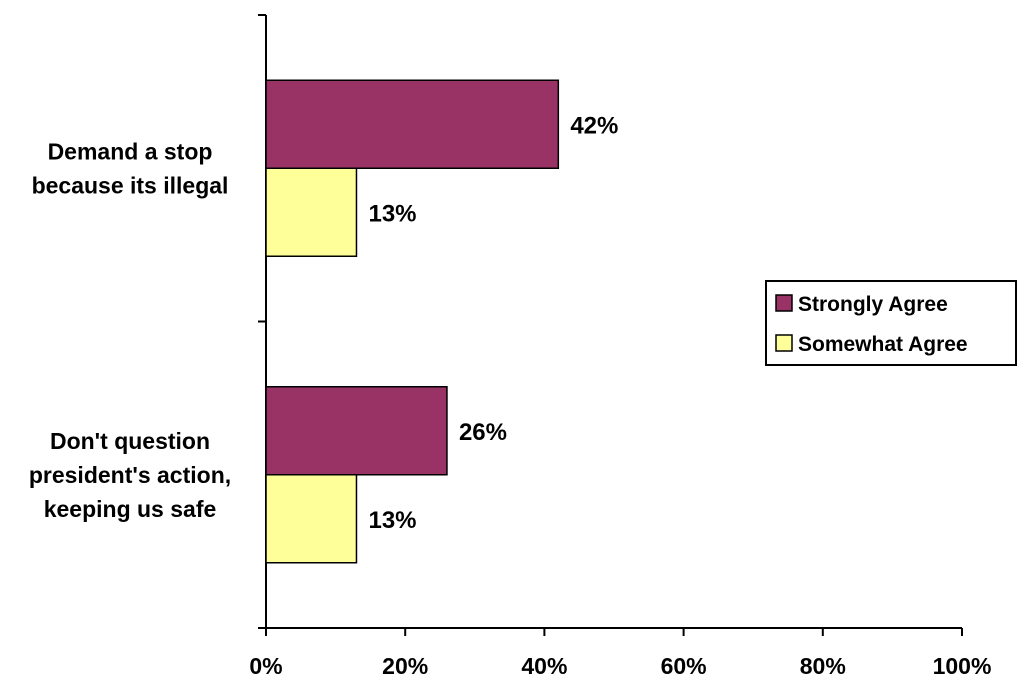 The image size is (1018, 686). I want to click on category-label-line: Demand a stop, so click(130, 151).